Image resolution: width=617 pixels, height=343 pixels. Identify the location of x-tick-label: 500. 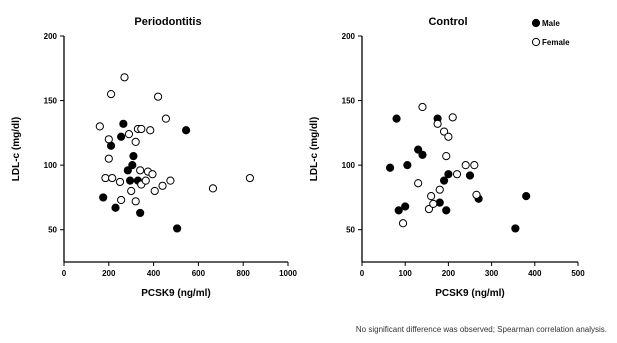
(578, 273).